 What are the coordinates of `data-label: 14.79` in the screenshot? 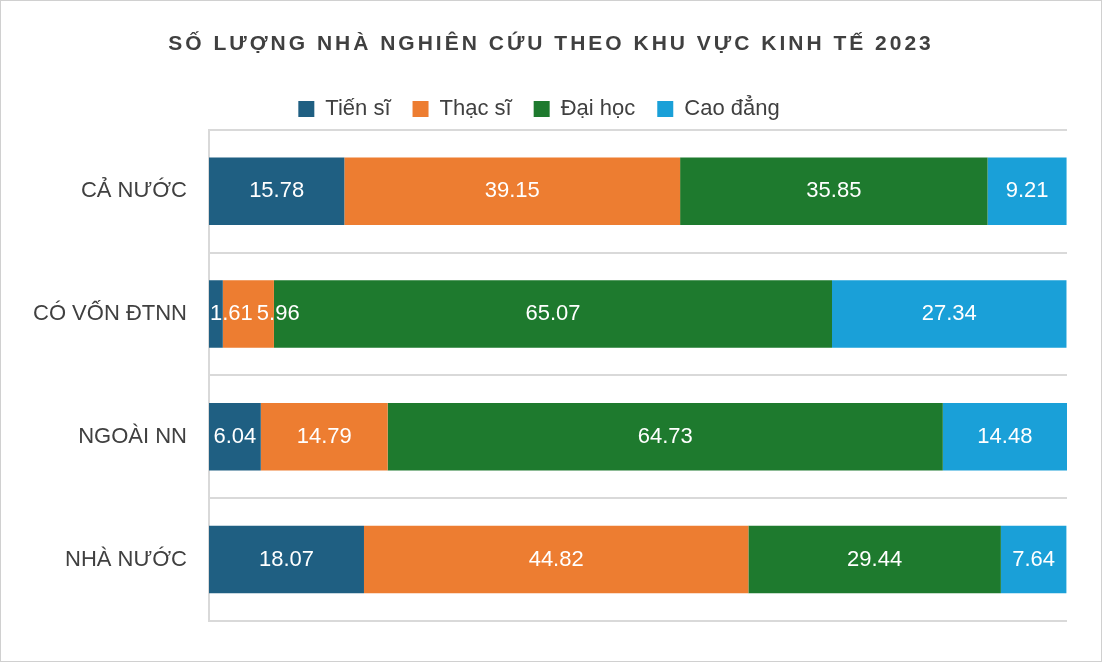 It's located at (324, 435).